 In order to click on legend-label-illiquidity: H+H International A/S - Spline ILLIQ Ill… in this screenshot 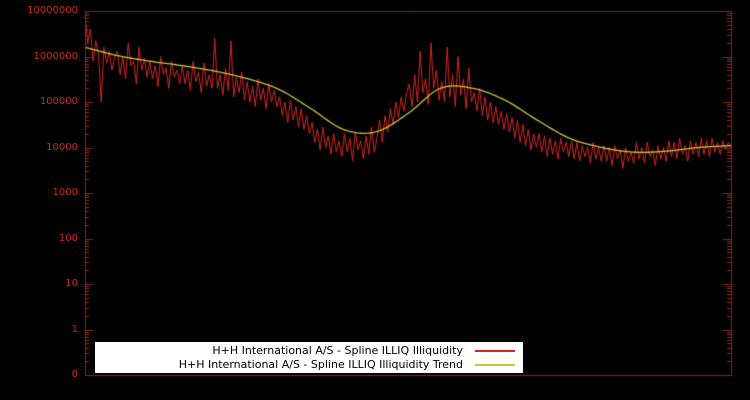, I will do `click(337, 350)`.